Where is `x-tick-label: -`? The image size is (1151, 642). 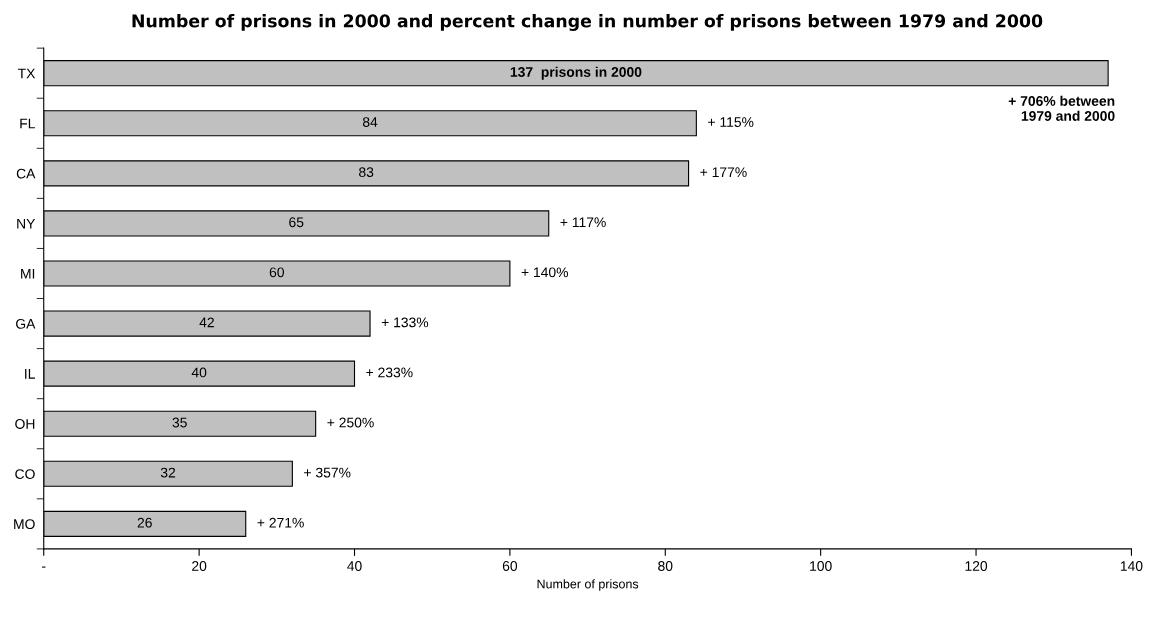
x-tick-label: - is located at coordinates (44, 567).